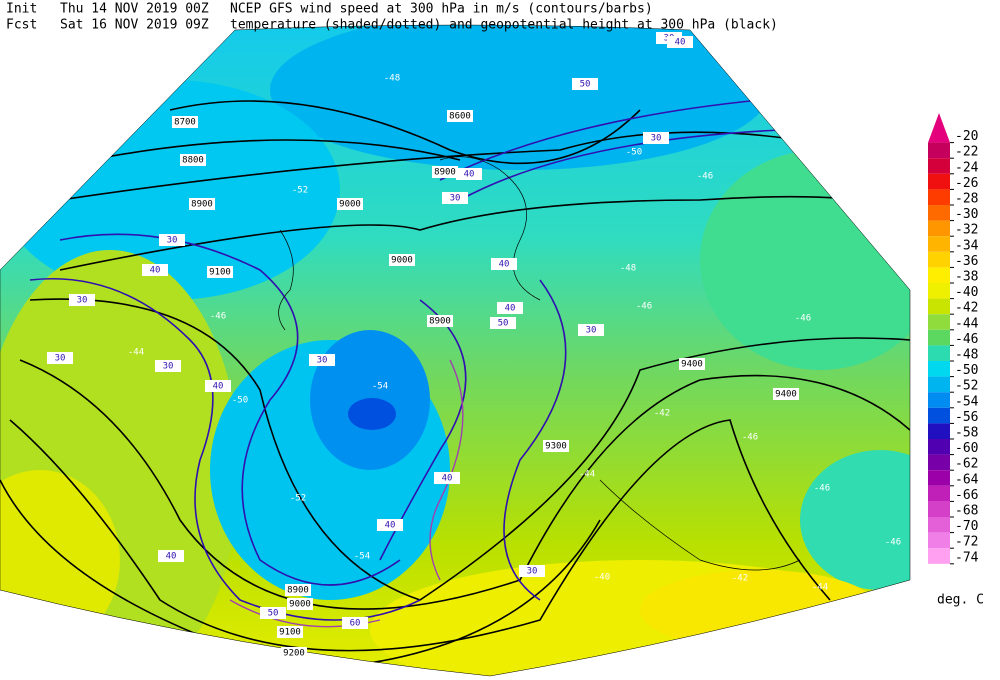  What do you see at coordinates (240, 401) in the screenshot?
I see `temperature-label: -50` at bounding box center [240, 401].